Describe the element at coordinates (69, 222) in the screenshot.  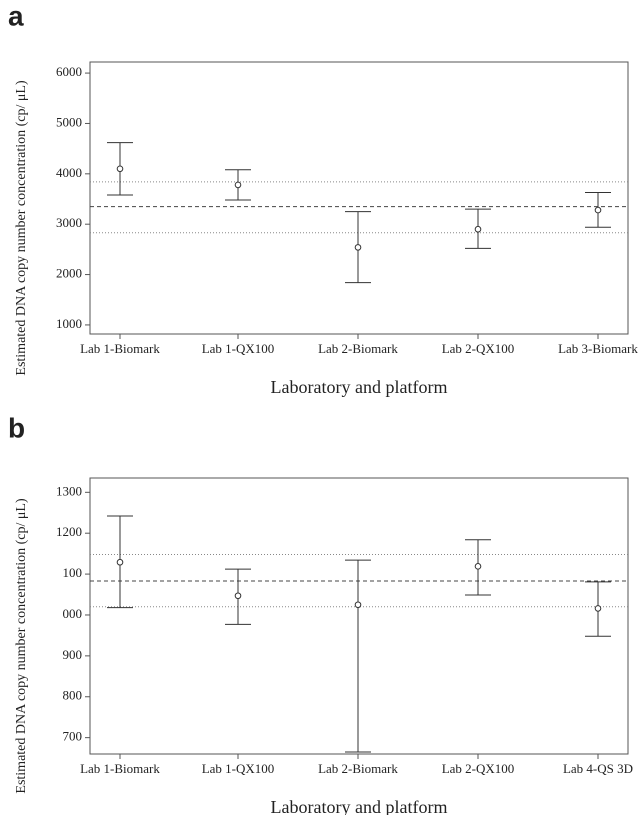
I see `y-tick-label: 3000` at that location.